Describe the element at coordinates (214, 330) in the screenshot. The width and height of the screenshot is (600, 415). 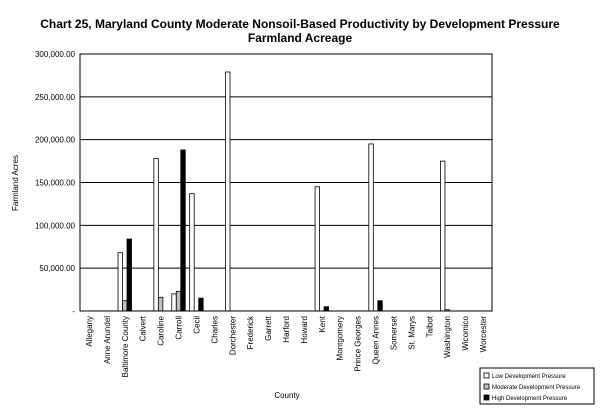
I see `x-tick-label: Charles` at that location.